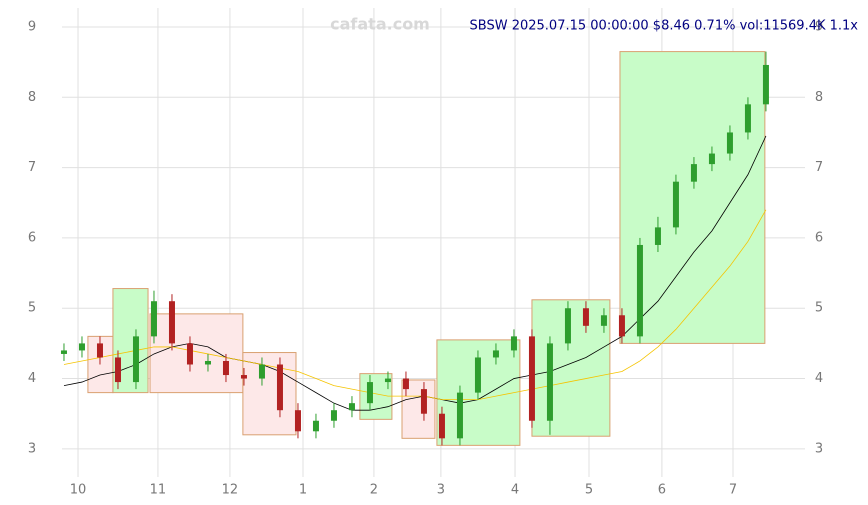 This screenshot has height=505, width=868. Describe the element at coordinates (819, 308) in the screenshot. I see `y-tick-label-right: 5` at that location.